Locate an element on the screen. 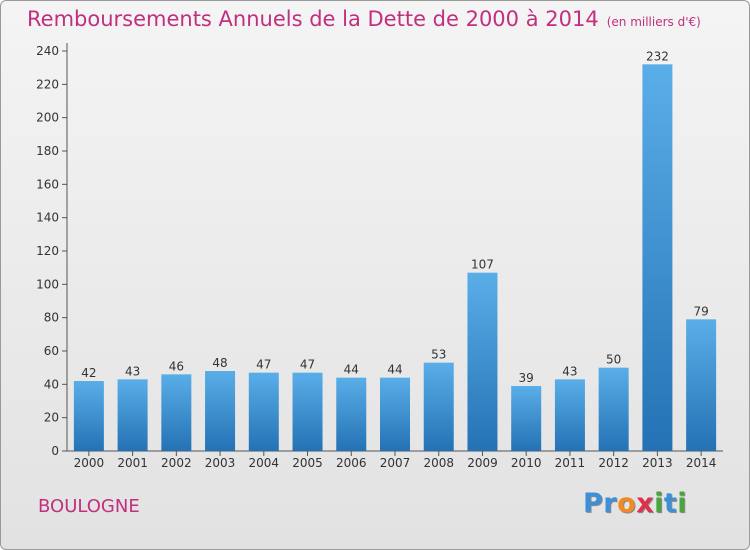  x-tick-label: 2014 is located at coordinates (701, 463).